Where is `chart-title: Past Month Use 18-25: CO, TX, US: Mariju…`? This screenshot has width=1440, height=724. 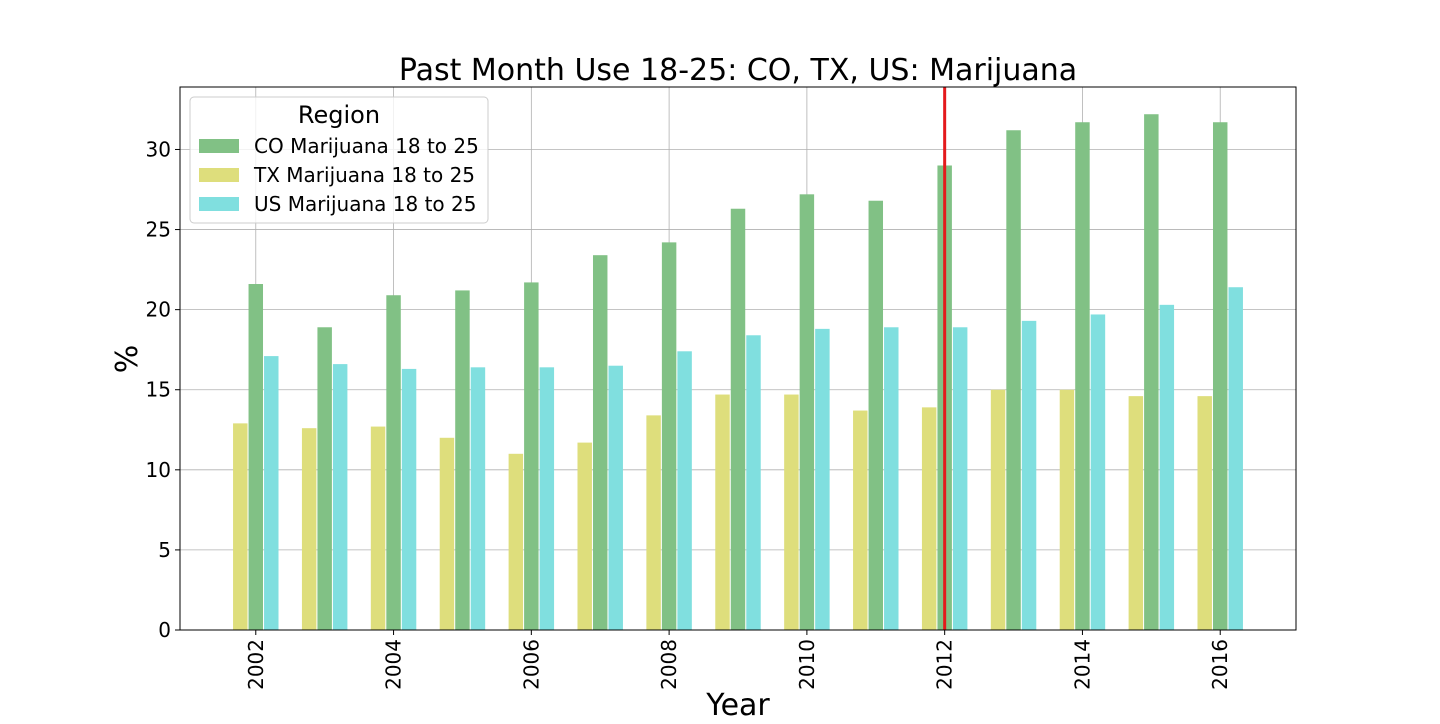 chart-title: Past Month Use 18-25: CO, TX, US: Mariju… is located at coordinates (738, 70).